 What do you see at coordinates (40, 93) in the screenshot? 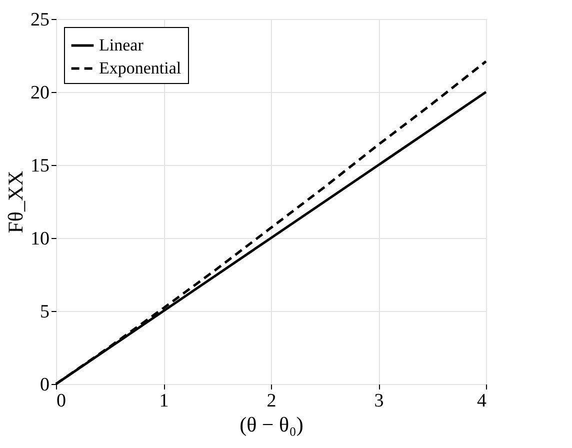
I see `y-tick-label: 20` at bounding box center [40, 93].